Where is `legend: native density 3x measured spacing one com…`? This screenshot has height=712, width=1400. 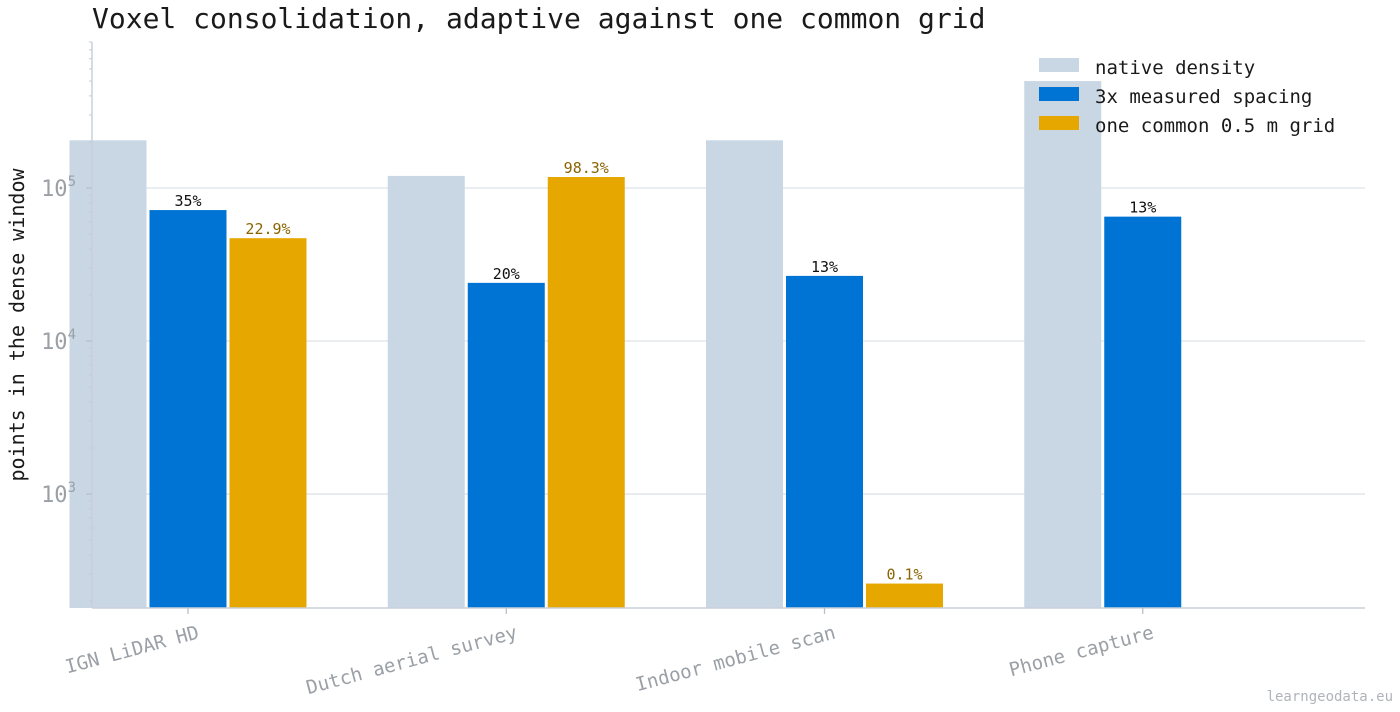
legend: native density 3x measured spacing one com… is located at coordinates (1187, 97).